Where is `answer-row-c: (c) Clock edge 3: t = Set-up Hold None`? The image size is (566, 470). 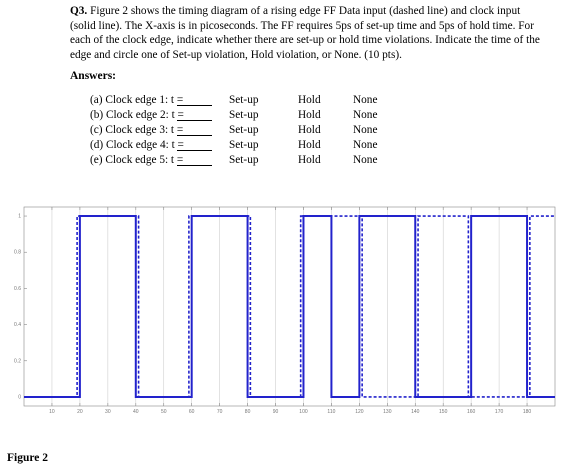 answer-row-c: (c) Clock edge 3: t = Set-up Hold None is located at coordinates (320, 131).